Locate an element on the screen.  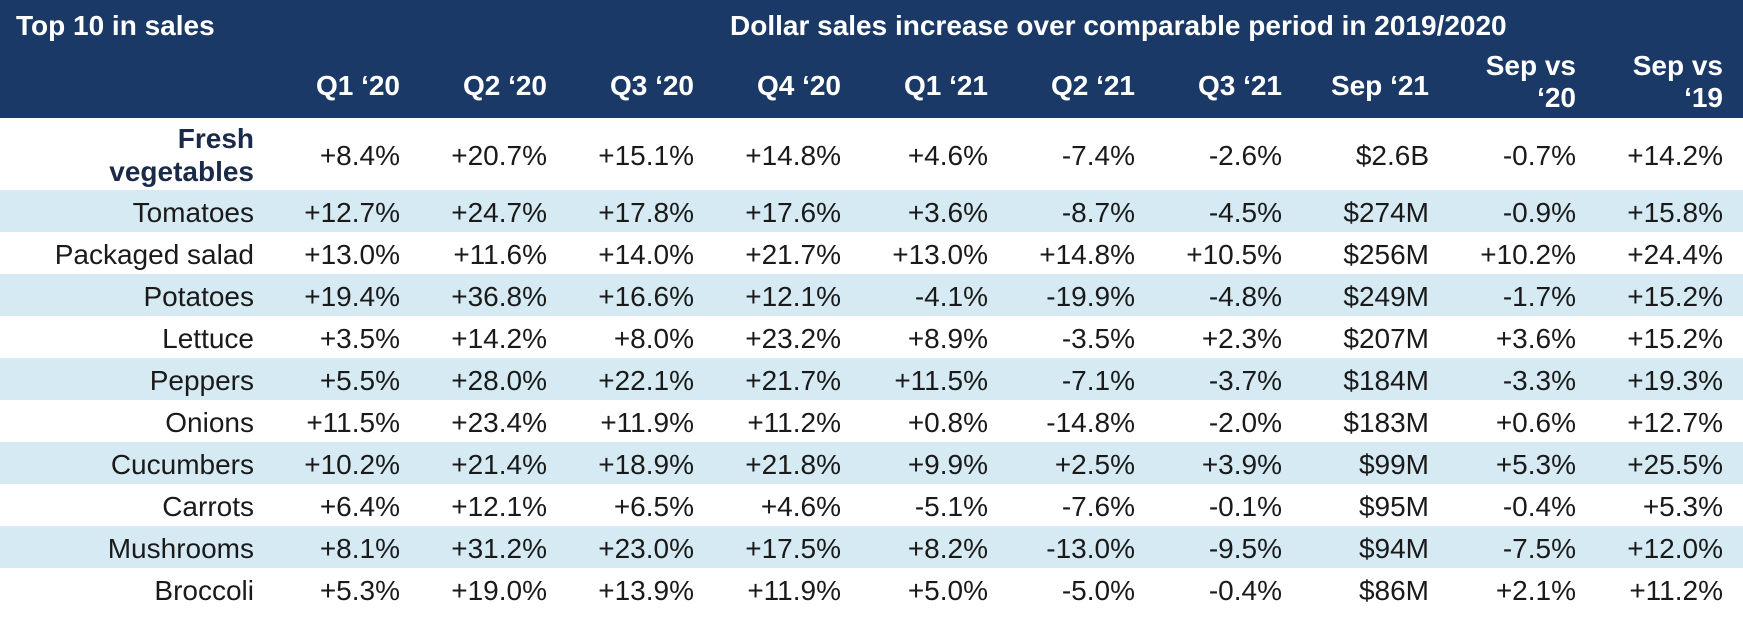
table-cell: +3.5% is located at coordinates (359, 338).